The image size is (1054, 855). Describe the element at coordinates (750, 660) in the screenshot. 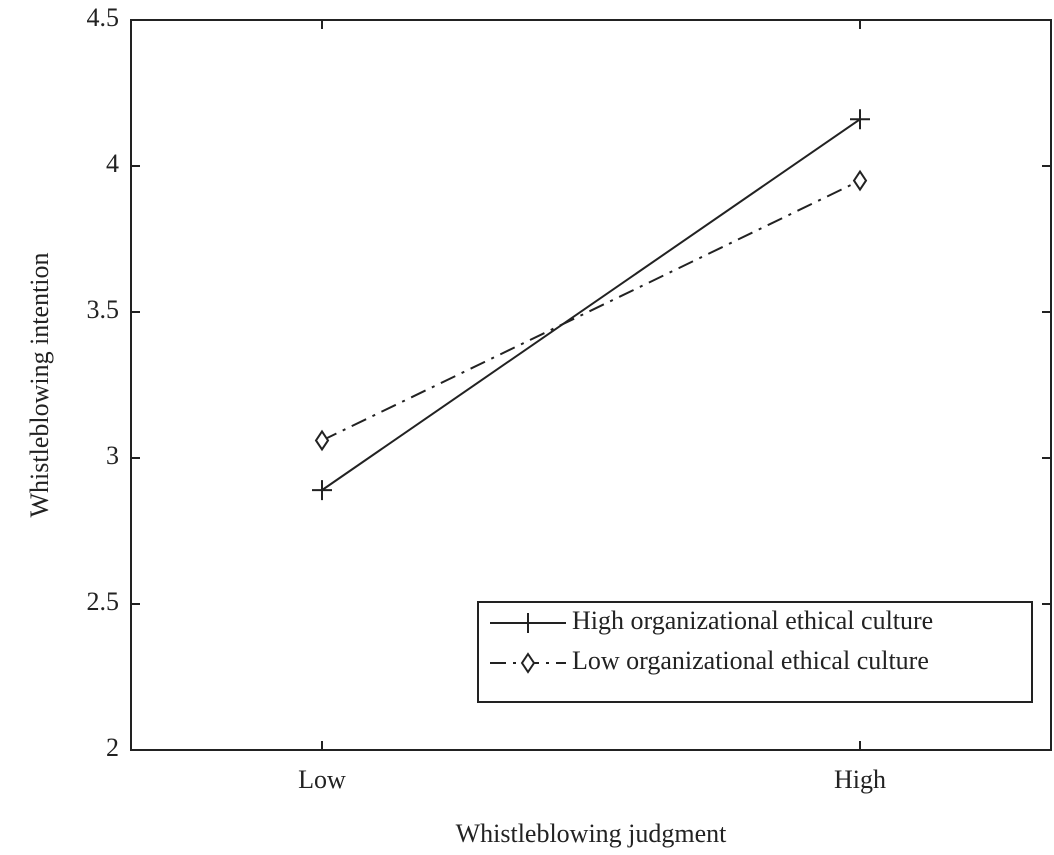

I see `legend-label: Low organizational ethical culture` at that location.